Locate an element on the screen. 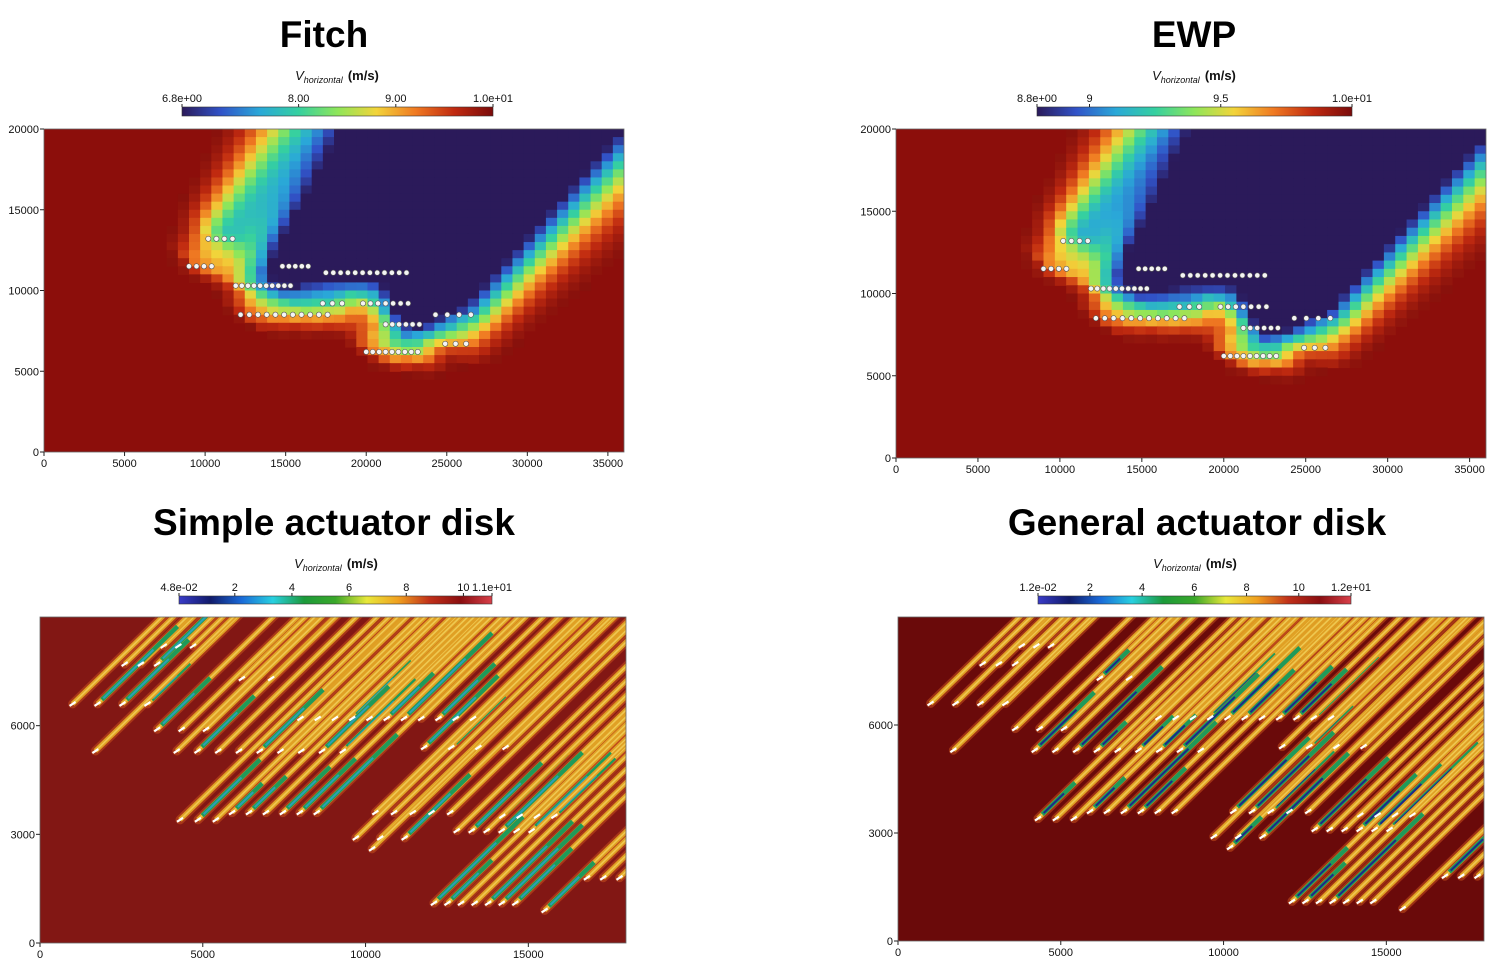 Image resolution: width=1504 pixels, height=978 pixels. plot-area is located at coordinates (1191, 293).